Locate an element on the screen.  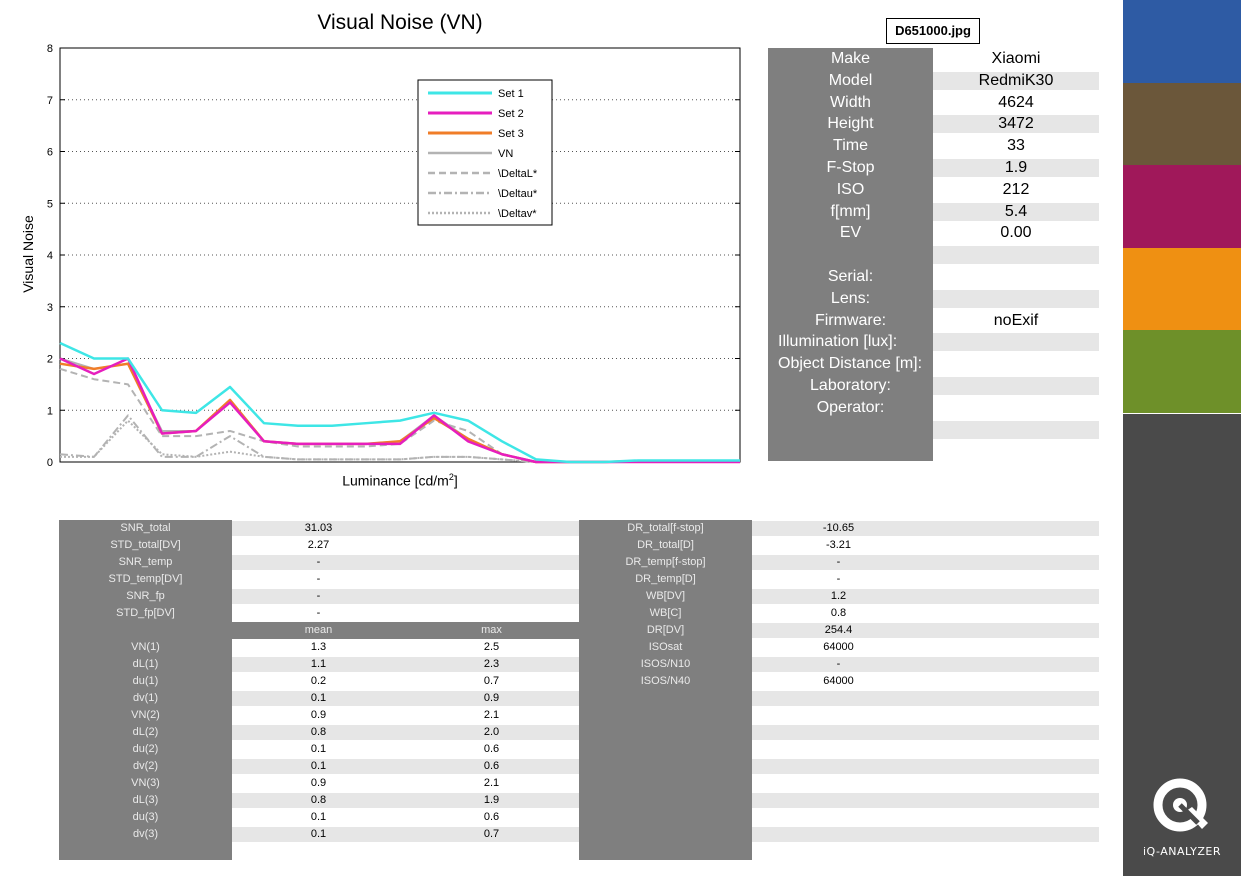
exif-row: Firmware: noExif is located at coordinates (933, 321).